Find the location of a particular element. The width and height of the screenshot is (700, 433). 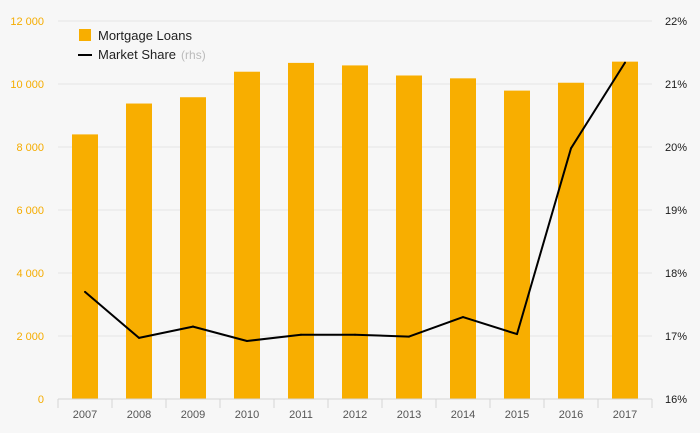

x-tick-label: 2012 is located at coordinates (355, 415).